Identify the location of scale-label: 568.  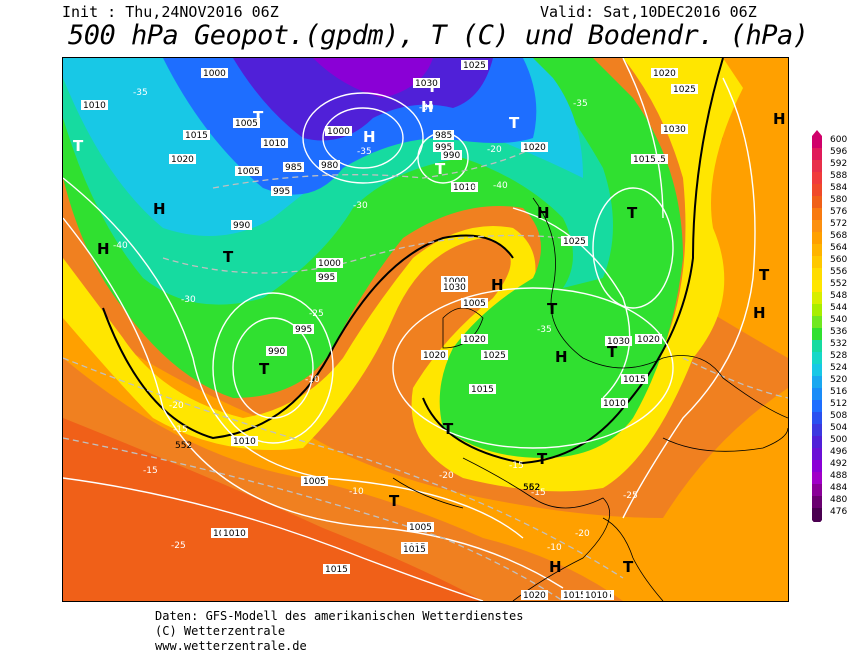
(839, 236).